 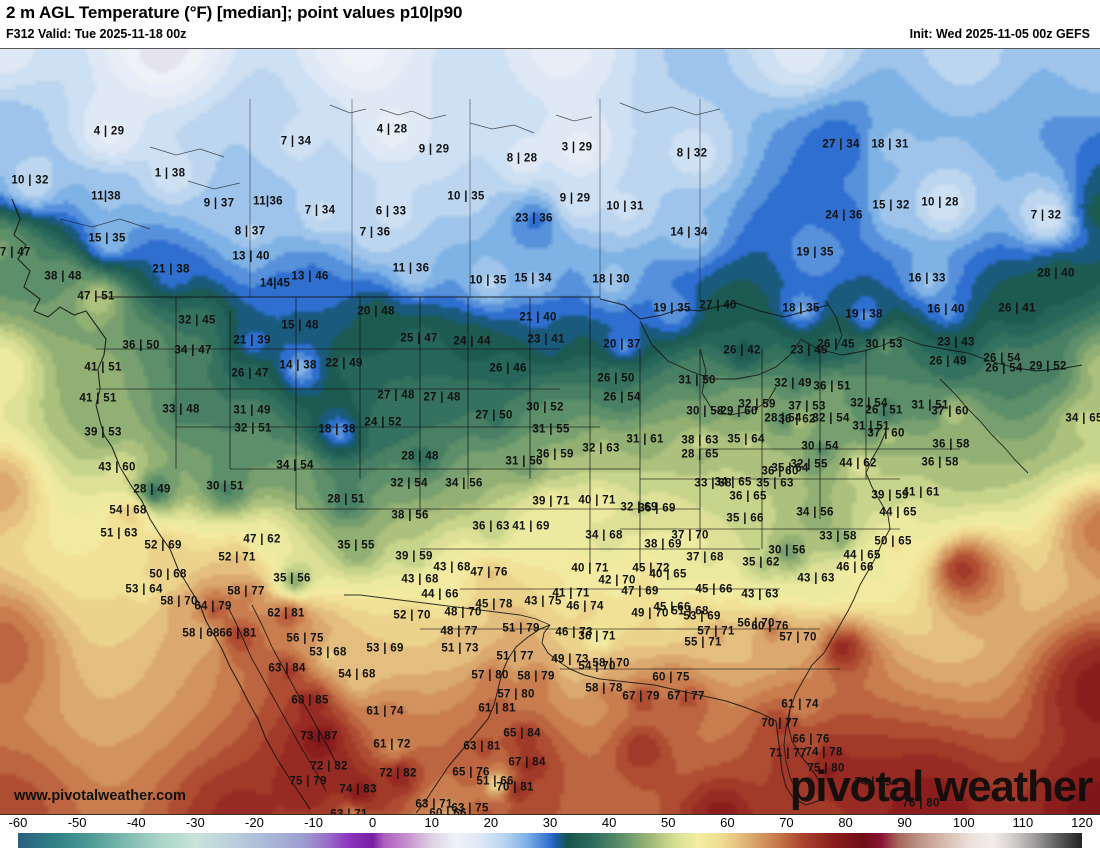 What do you see at coordinates (930, 405) in the screenshot?
I see `point-value-label: 31 | 51` at bounding box center [930, 405].